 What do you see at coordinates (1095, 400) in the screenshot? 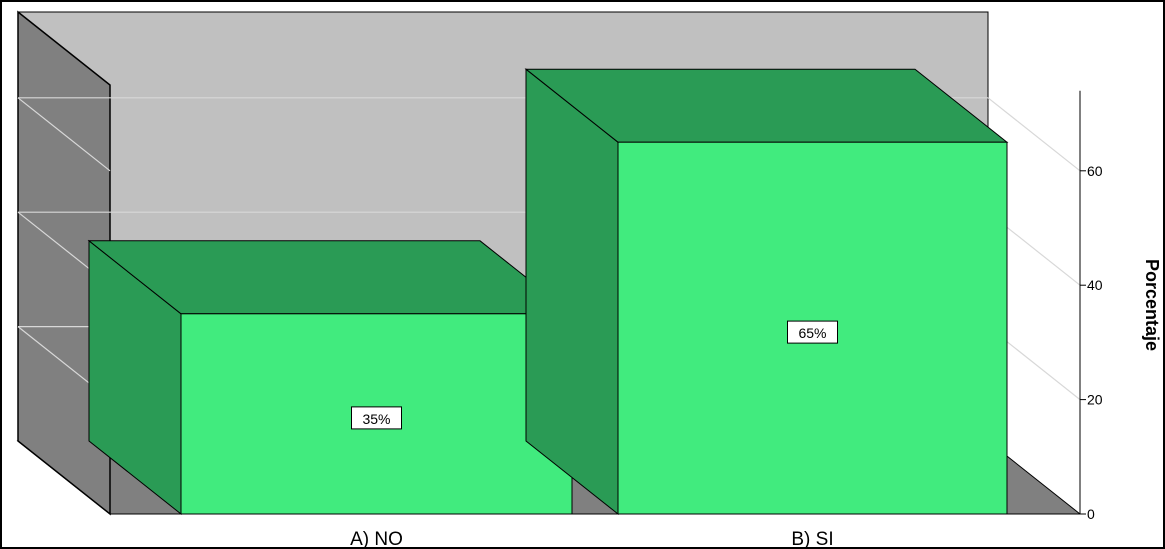
I see `y-tick-label: 20` at bounding box center [1095, 400].